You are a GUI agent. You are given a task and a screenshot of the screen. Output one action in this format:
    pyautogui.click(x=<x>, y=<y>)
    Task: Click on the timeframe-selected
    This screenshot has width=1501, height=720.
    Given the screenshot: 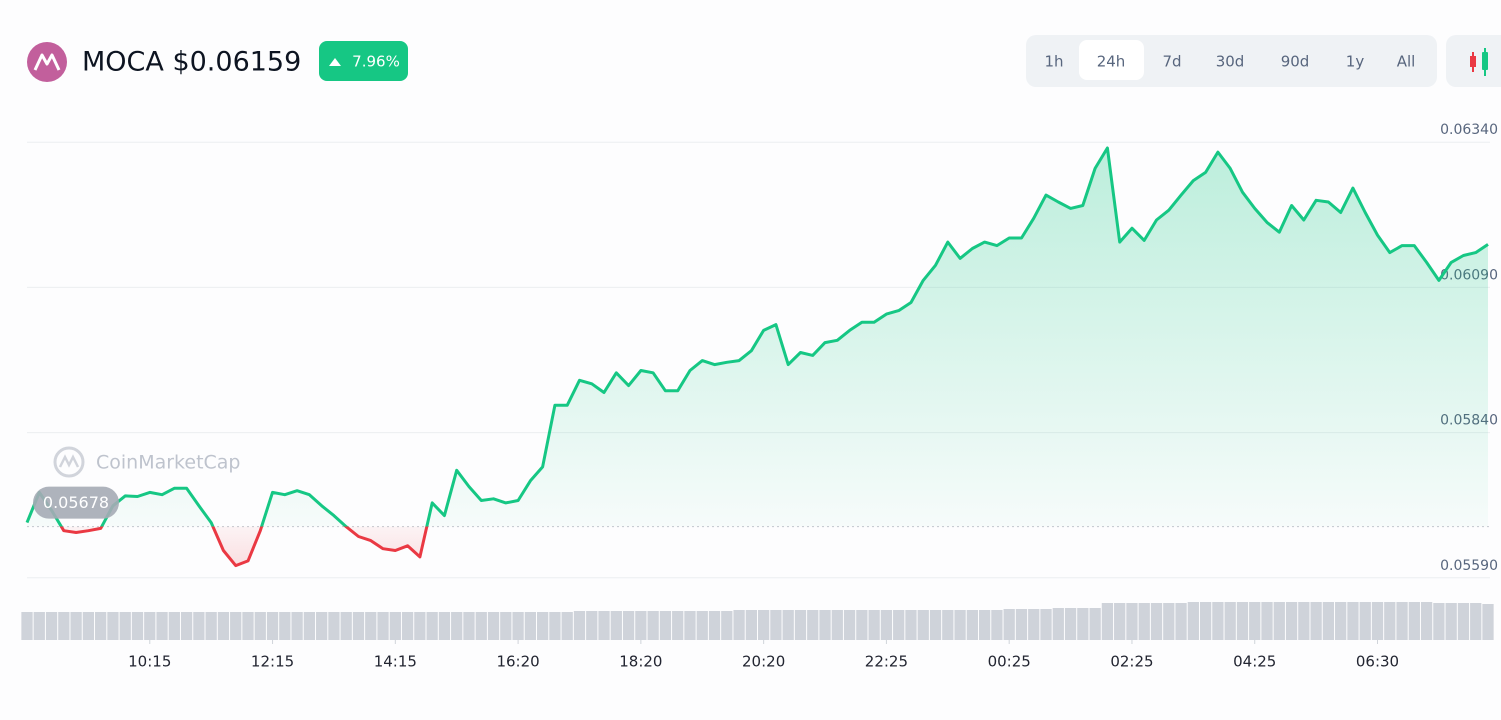 What is the action you would take?
    pyautogui.click(x=1111, y=60)
    